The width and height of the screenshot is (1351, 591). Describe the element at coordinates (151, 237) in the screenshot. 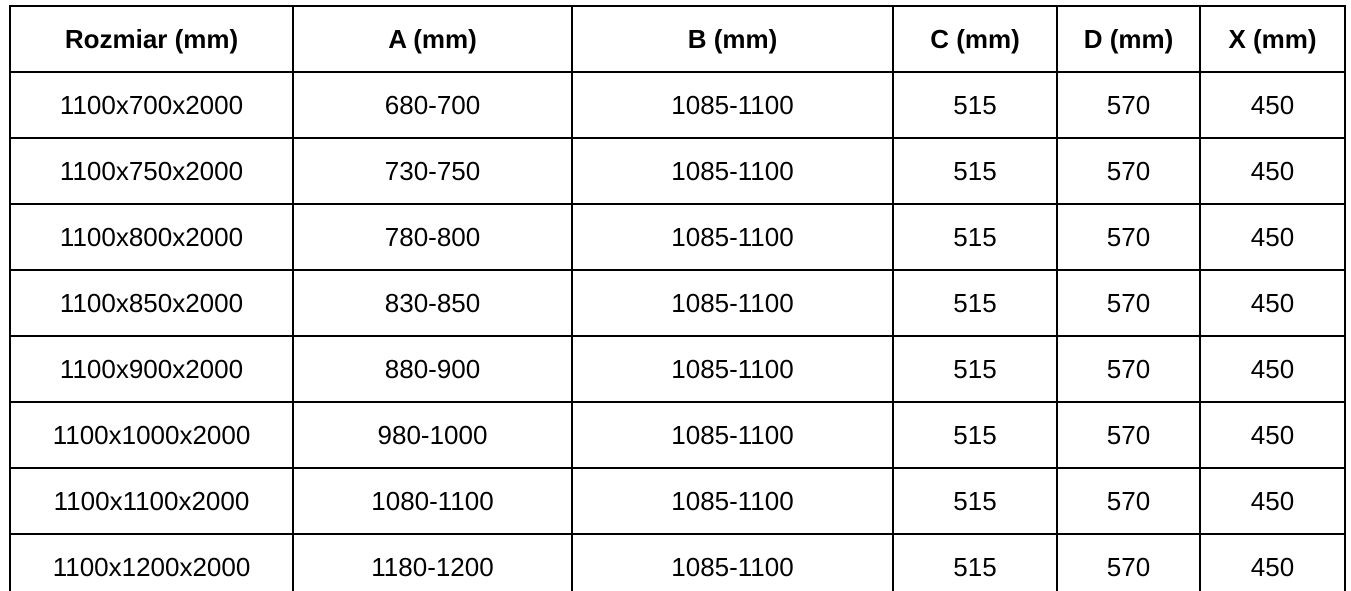

I see `table-cell: 1100x800x2000` at that location.